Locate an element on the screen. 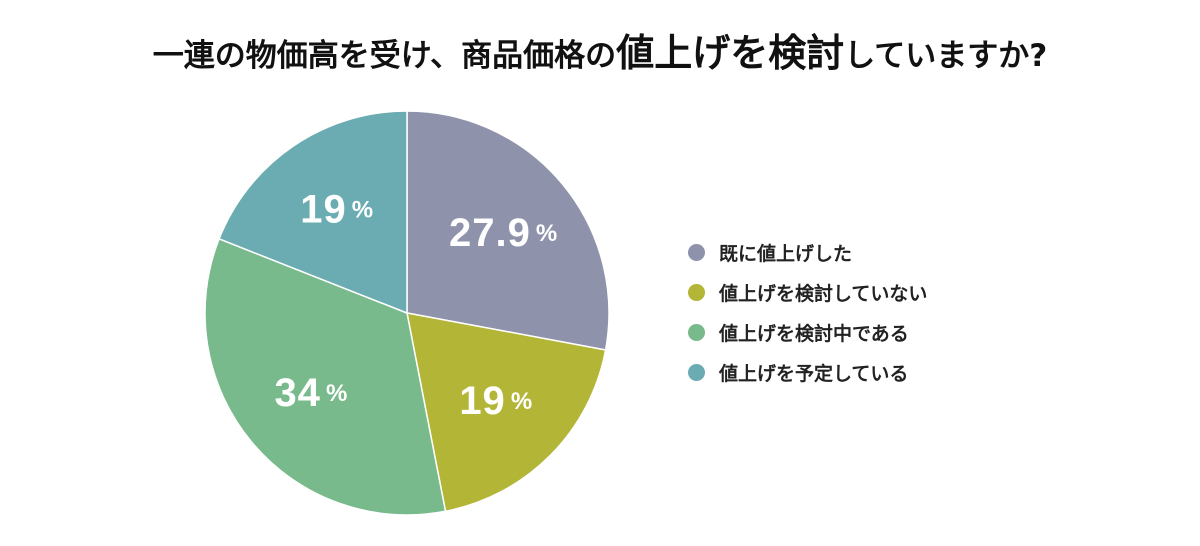 Image resolution: width=1200 pixels, height=546 pixels. chart-title-emphasis: 値上げを検討 is located at coordinates (730, 53).